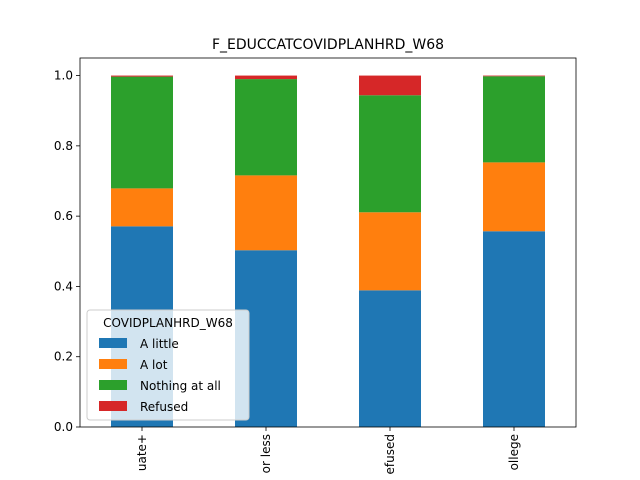 The image size is (640, 480). I want to click on x-tick-label: uate+, so click(142, 452).